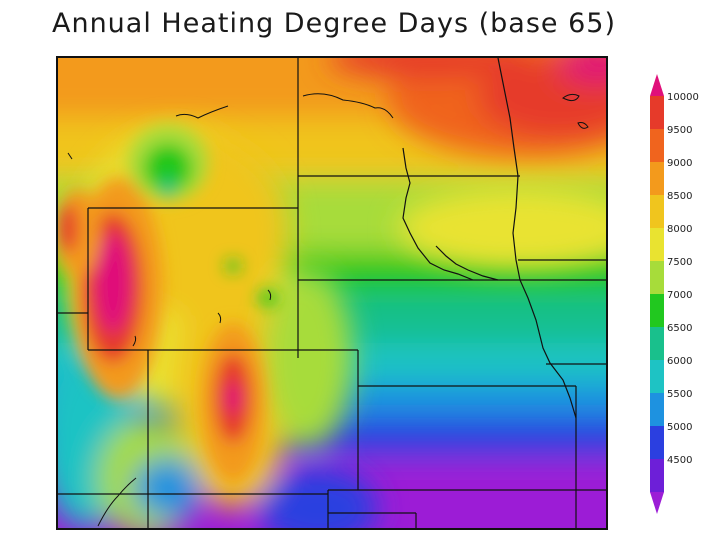  I want to click on map-title: Annual Heating Degree Days (base 65), so click(333, 23).